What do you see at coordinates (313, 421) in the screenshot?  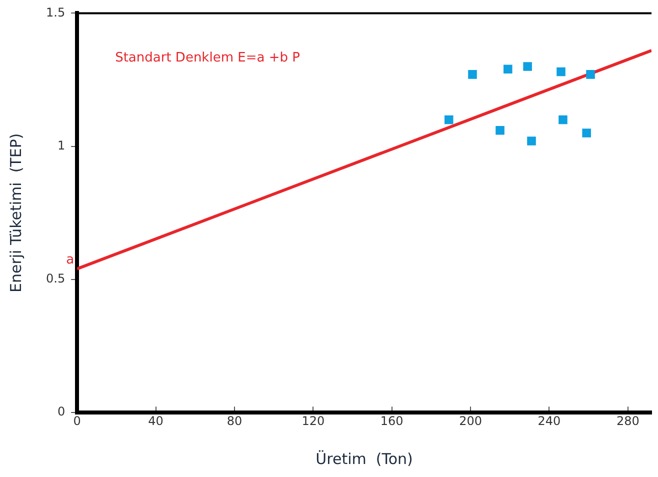 I see `x-tick-label: 120` at bounding box center [313, 421].